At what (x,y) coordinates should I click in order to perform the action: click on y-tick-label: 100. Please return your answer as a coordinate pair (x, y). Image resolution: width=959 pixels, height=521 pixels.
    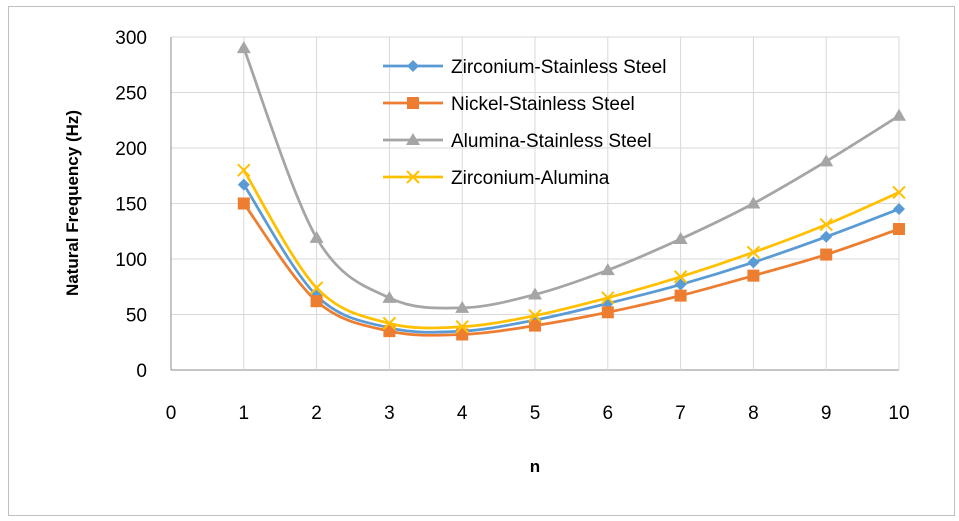
    Looking at the image, I should click on (131, 260).